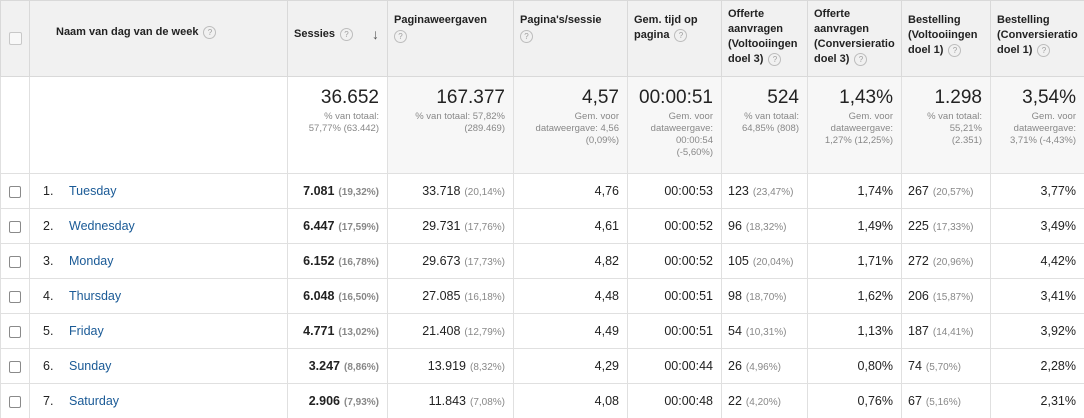 The width and height of the screenshot is (1084, 418). Describe the element at coordinates (94, 401) in the screenshot. I see `day-link: Saturday` at that location.